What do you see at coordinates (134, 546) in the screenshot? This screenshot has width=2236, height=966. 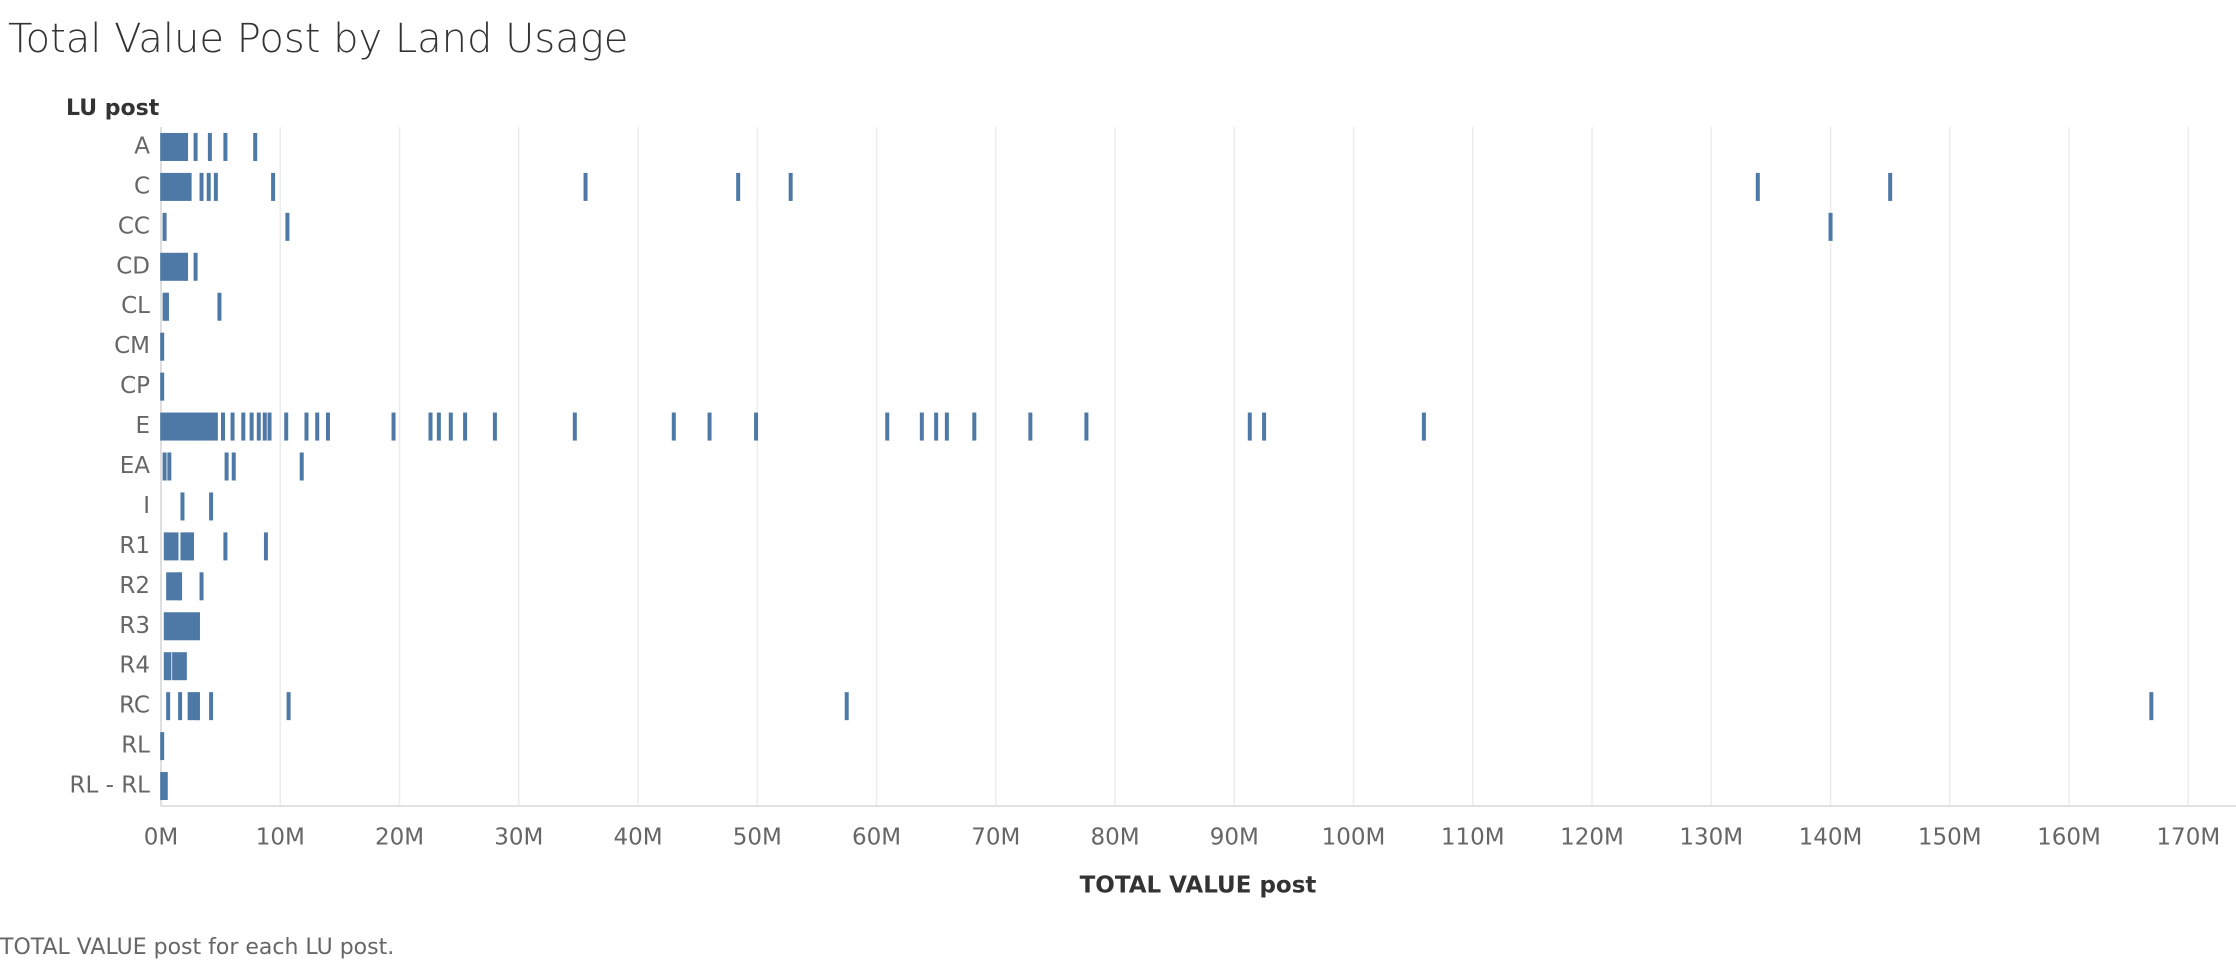 I see `y-tick-label: R1` at bounding box center [134, 546].